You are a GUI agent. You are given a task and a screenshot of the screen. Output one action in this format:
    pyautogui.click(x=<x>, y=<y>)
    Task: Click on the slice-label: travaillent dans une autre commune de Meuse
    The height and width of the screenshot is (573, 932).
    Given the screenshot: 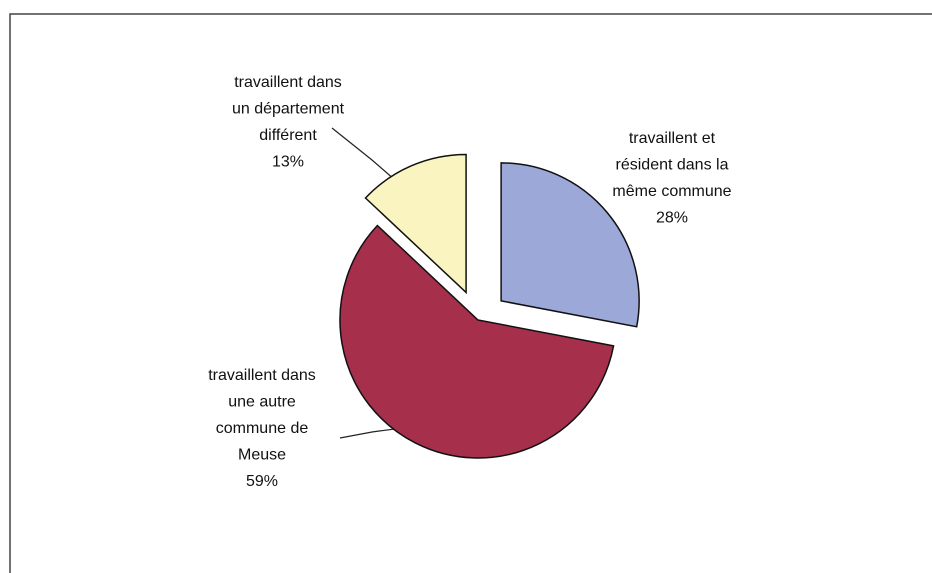 What is the action you would take?
    pyautogui.click(x=262, y=415)
    